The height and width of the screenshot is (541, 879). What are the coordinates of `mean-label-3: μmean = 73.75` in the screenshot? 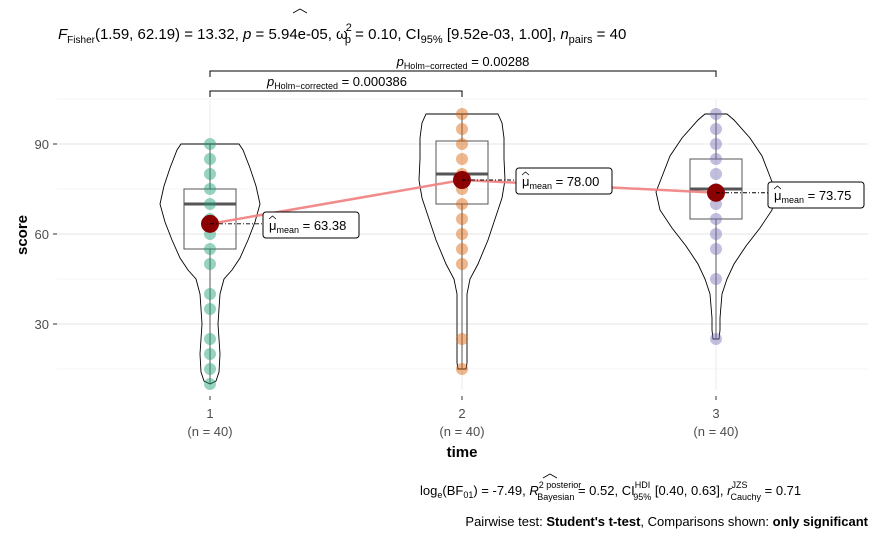 It's located at (812, 196).